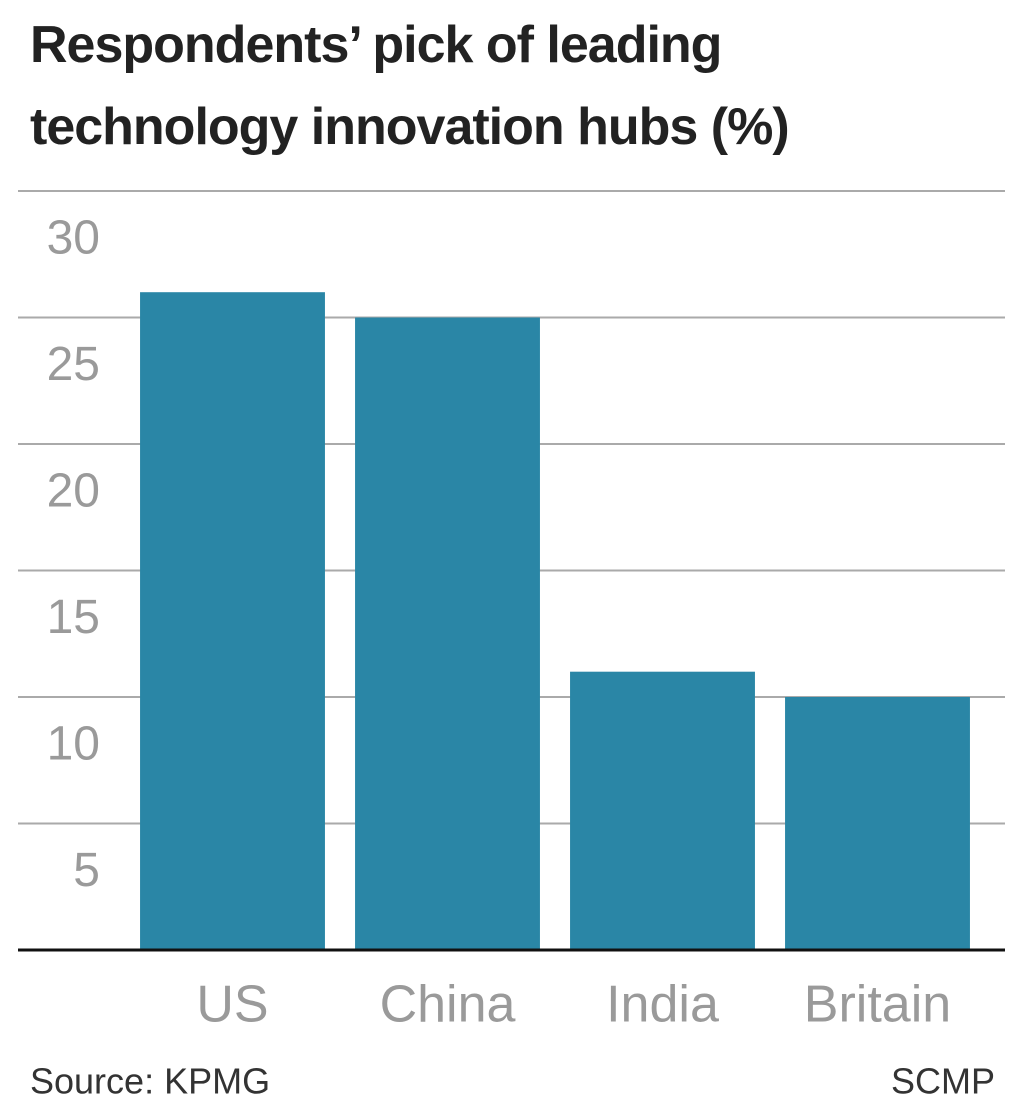 This screenshot has height=1113, width=1024. What do you see at coordinates (73, 617) in the screenshot?
I see `y-tick-label: 15` at bounding box center [73, 617].